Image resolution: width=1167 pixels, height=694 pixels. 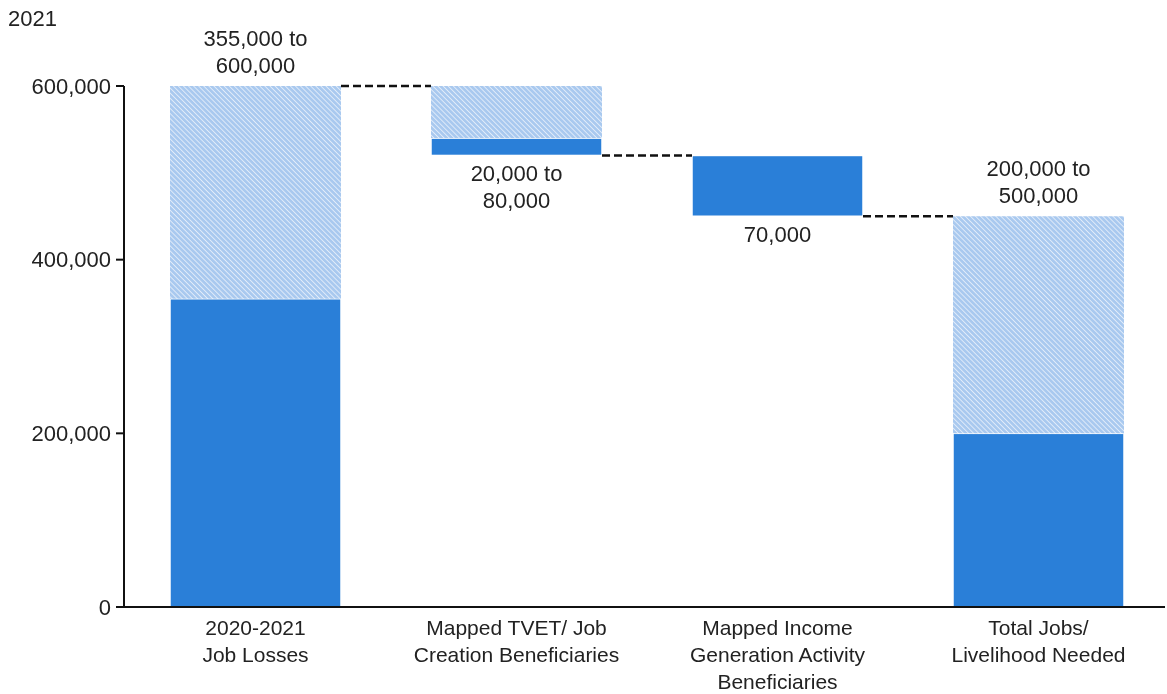 I want to click on total-label: 355,000 to 600,000, so click(x=255, y=52).